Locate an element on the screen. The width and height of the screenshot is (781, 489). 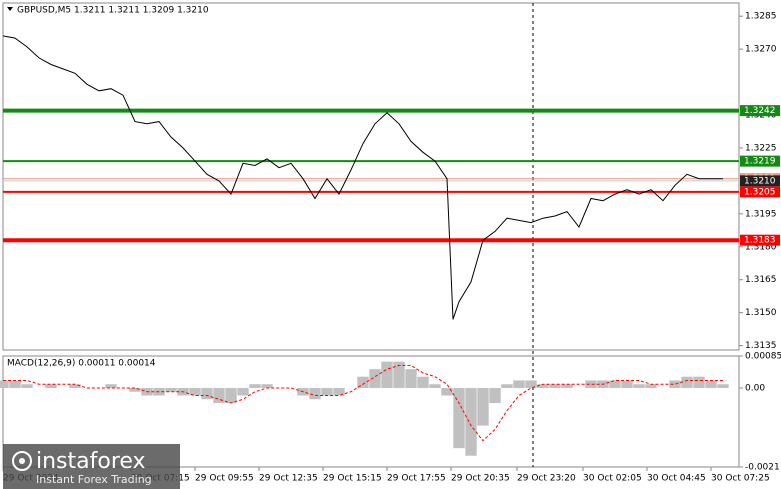
watermark-brand: instaforex is located at coordinates (91, 461).